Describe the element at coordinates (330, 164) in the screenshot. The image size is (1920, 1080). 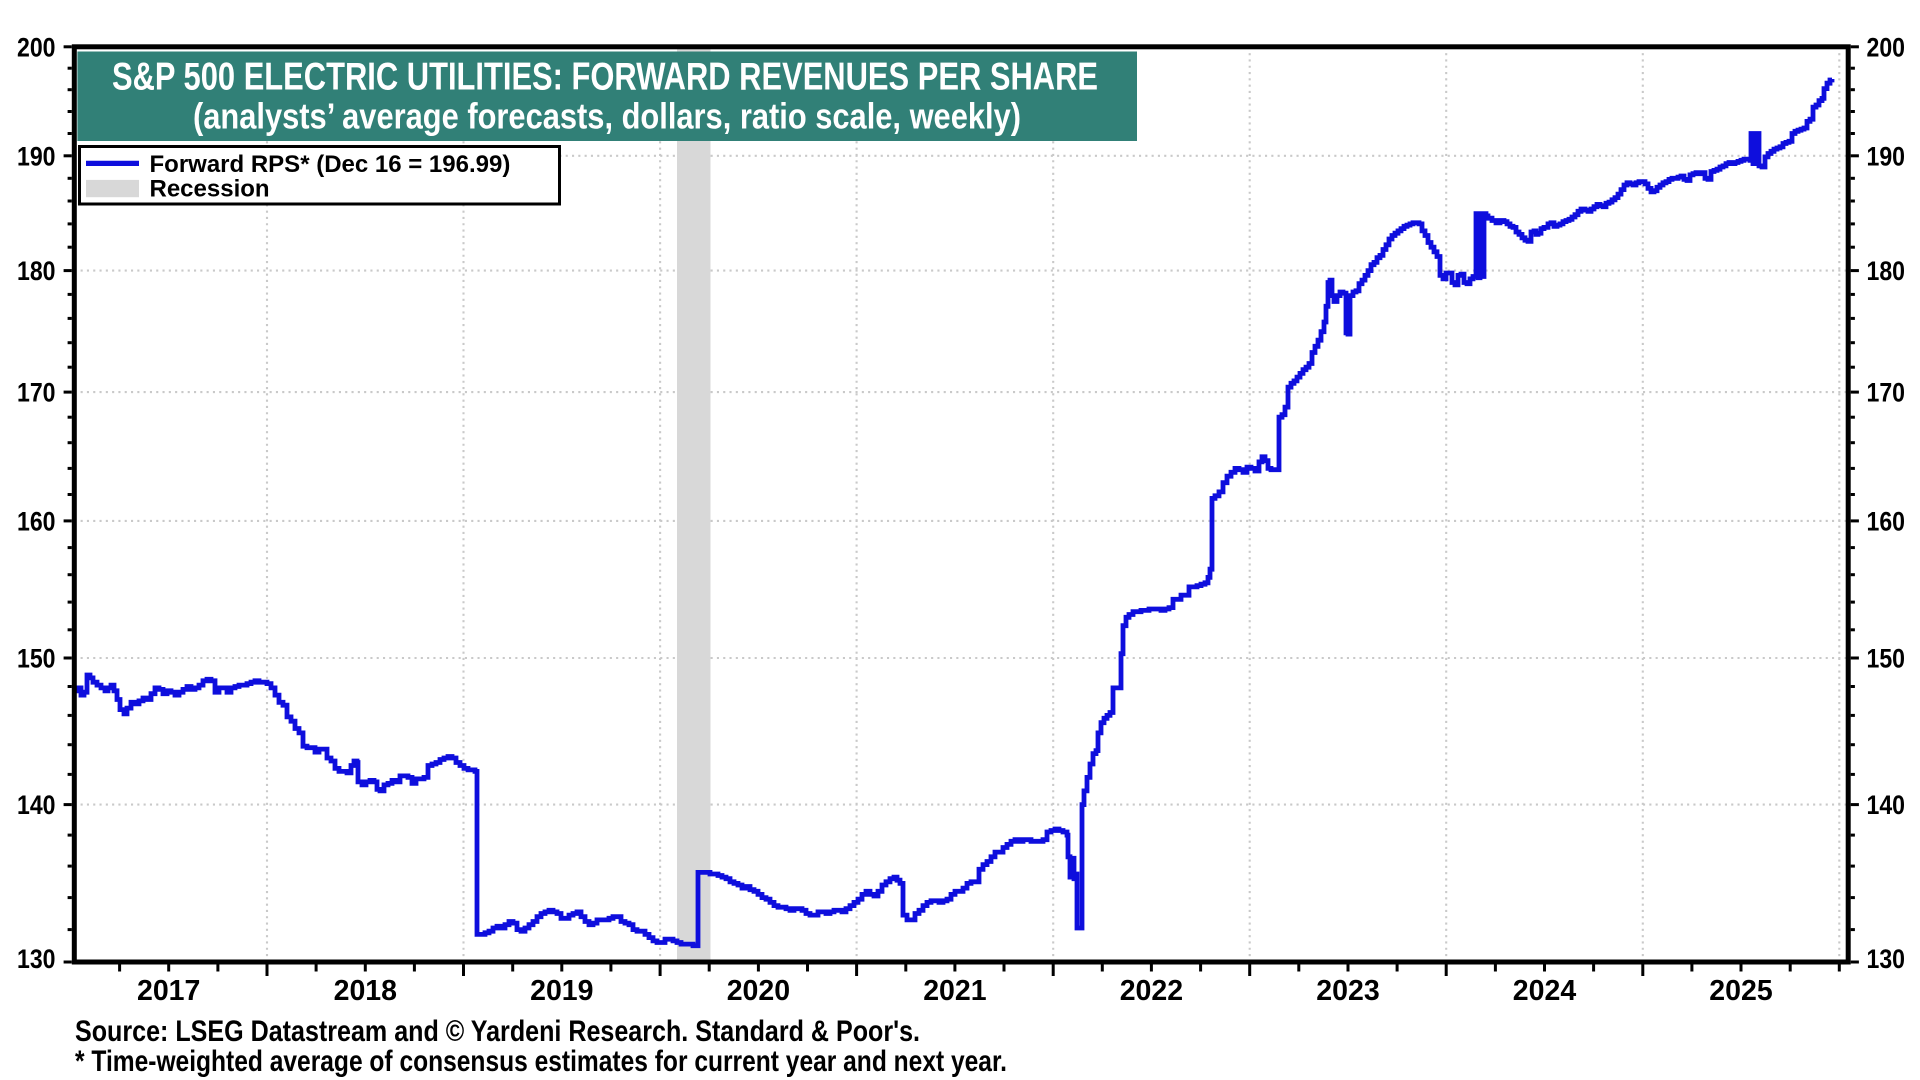
I see `svg-text: Forward RPS* (Dec 16 = 196.99)` at that location.